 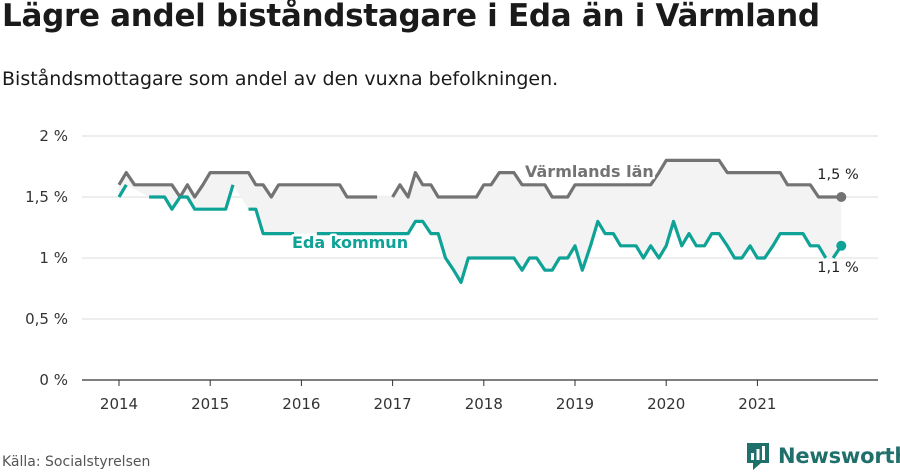 What do you see at coordinates (666, 404) in the screenshot?
I see `x-tick-label: 2020` at bounding box center [666, 404].